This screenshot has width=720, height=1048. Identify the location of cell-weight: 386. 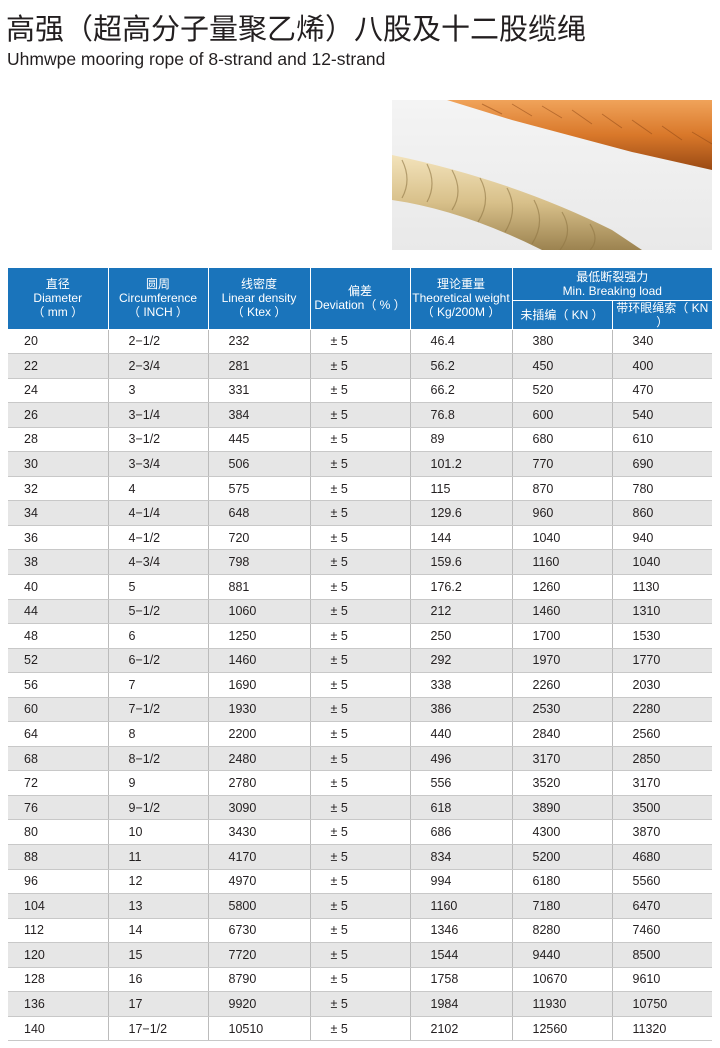
(460, 710).